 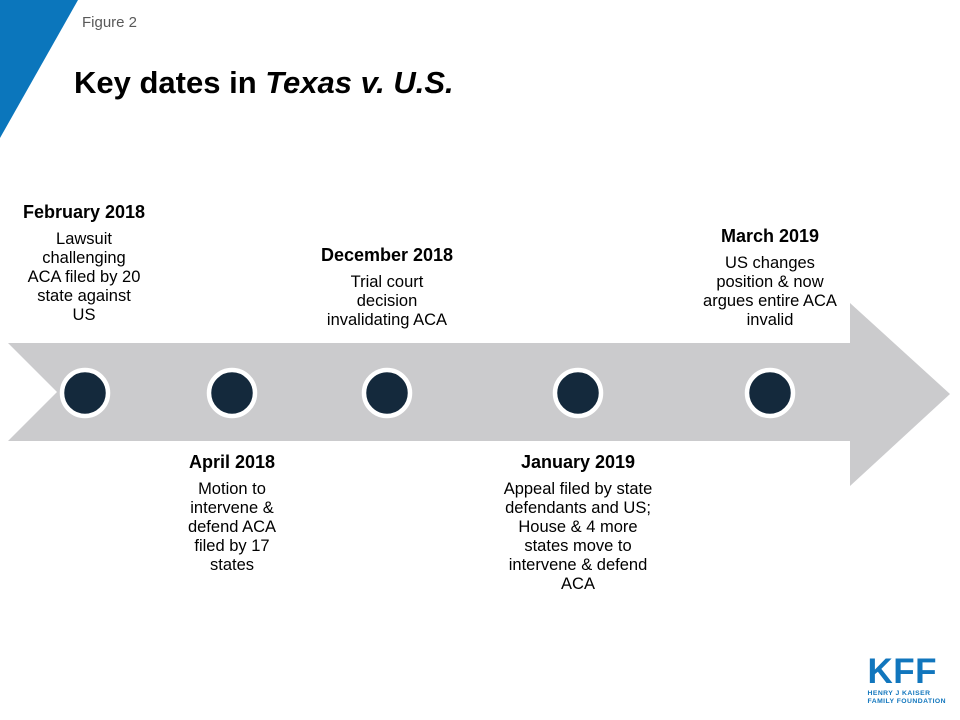 I want to click on kff-logo-name-line1: HENRY J KAISER, so click(x=899, y=693).